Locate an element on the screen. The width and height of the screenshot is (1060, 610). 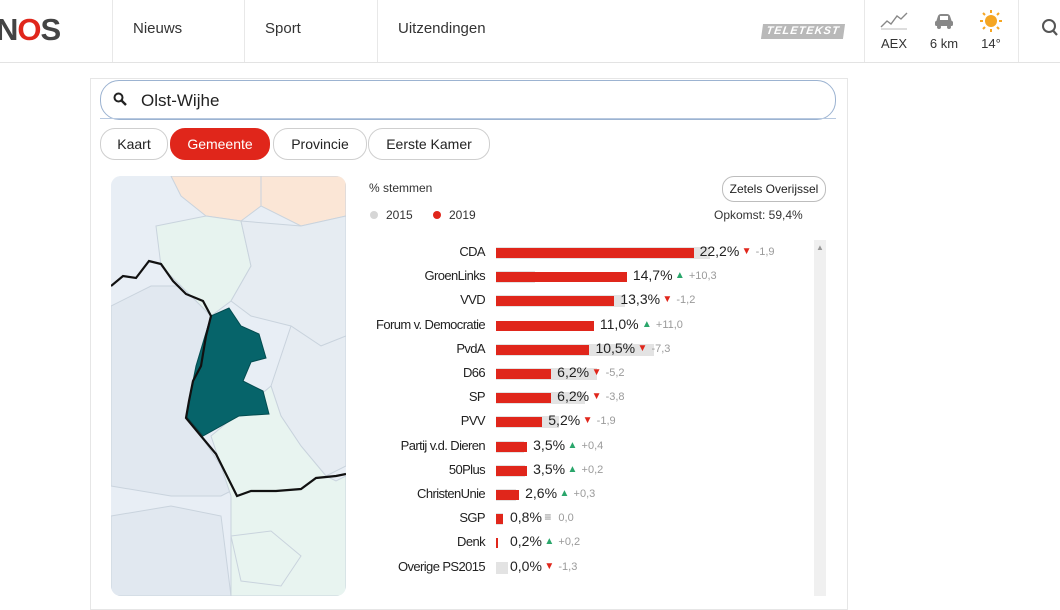
tab-eerste-kamer: Eerste Kamer is located at coordinates (429, 144).